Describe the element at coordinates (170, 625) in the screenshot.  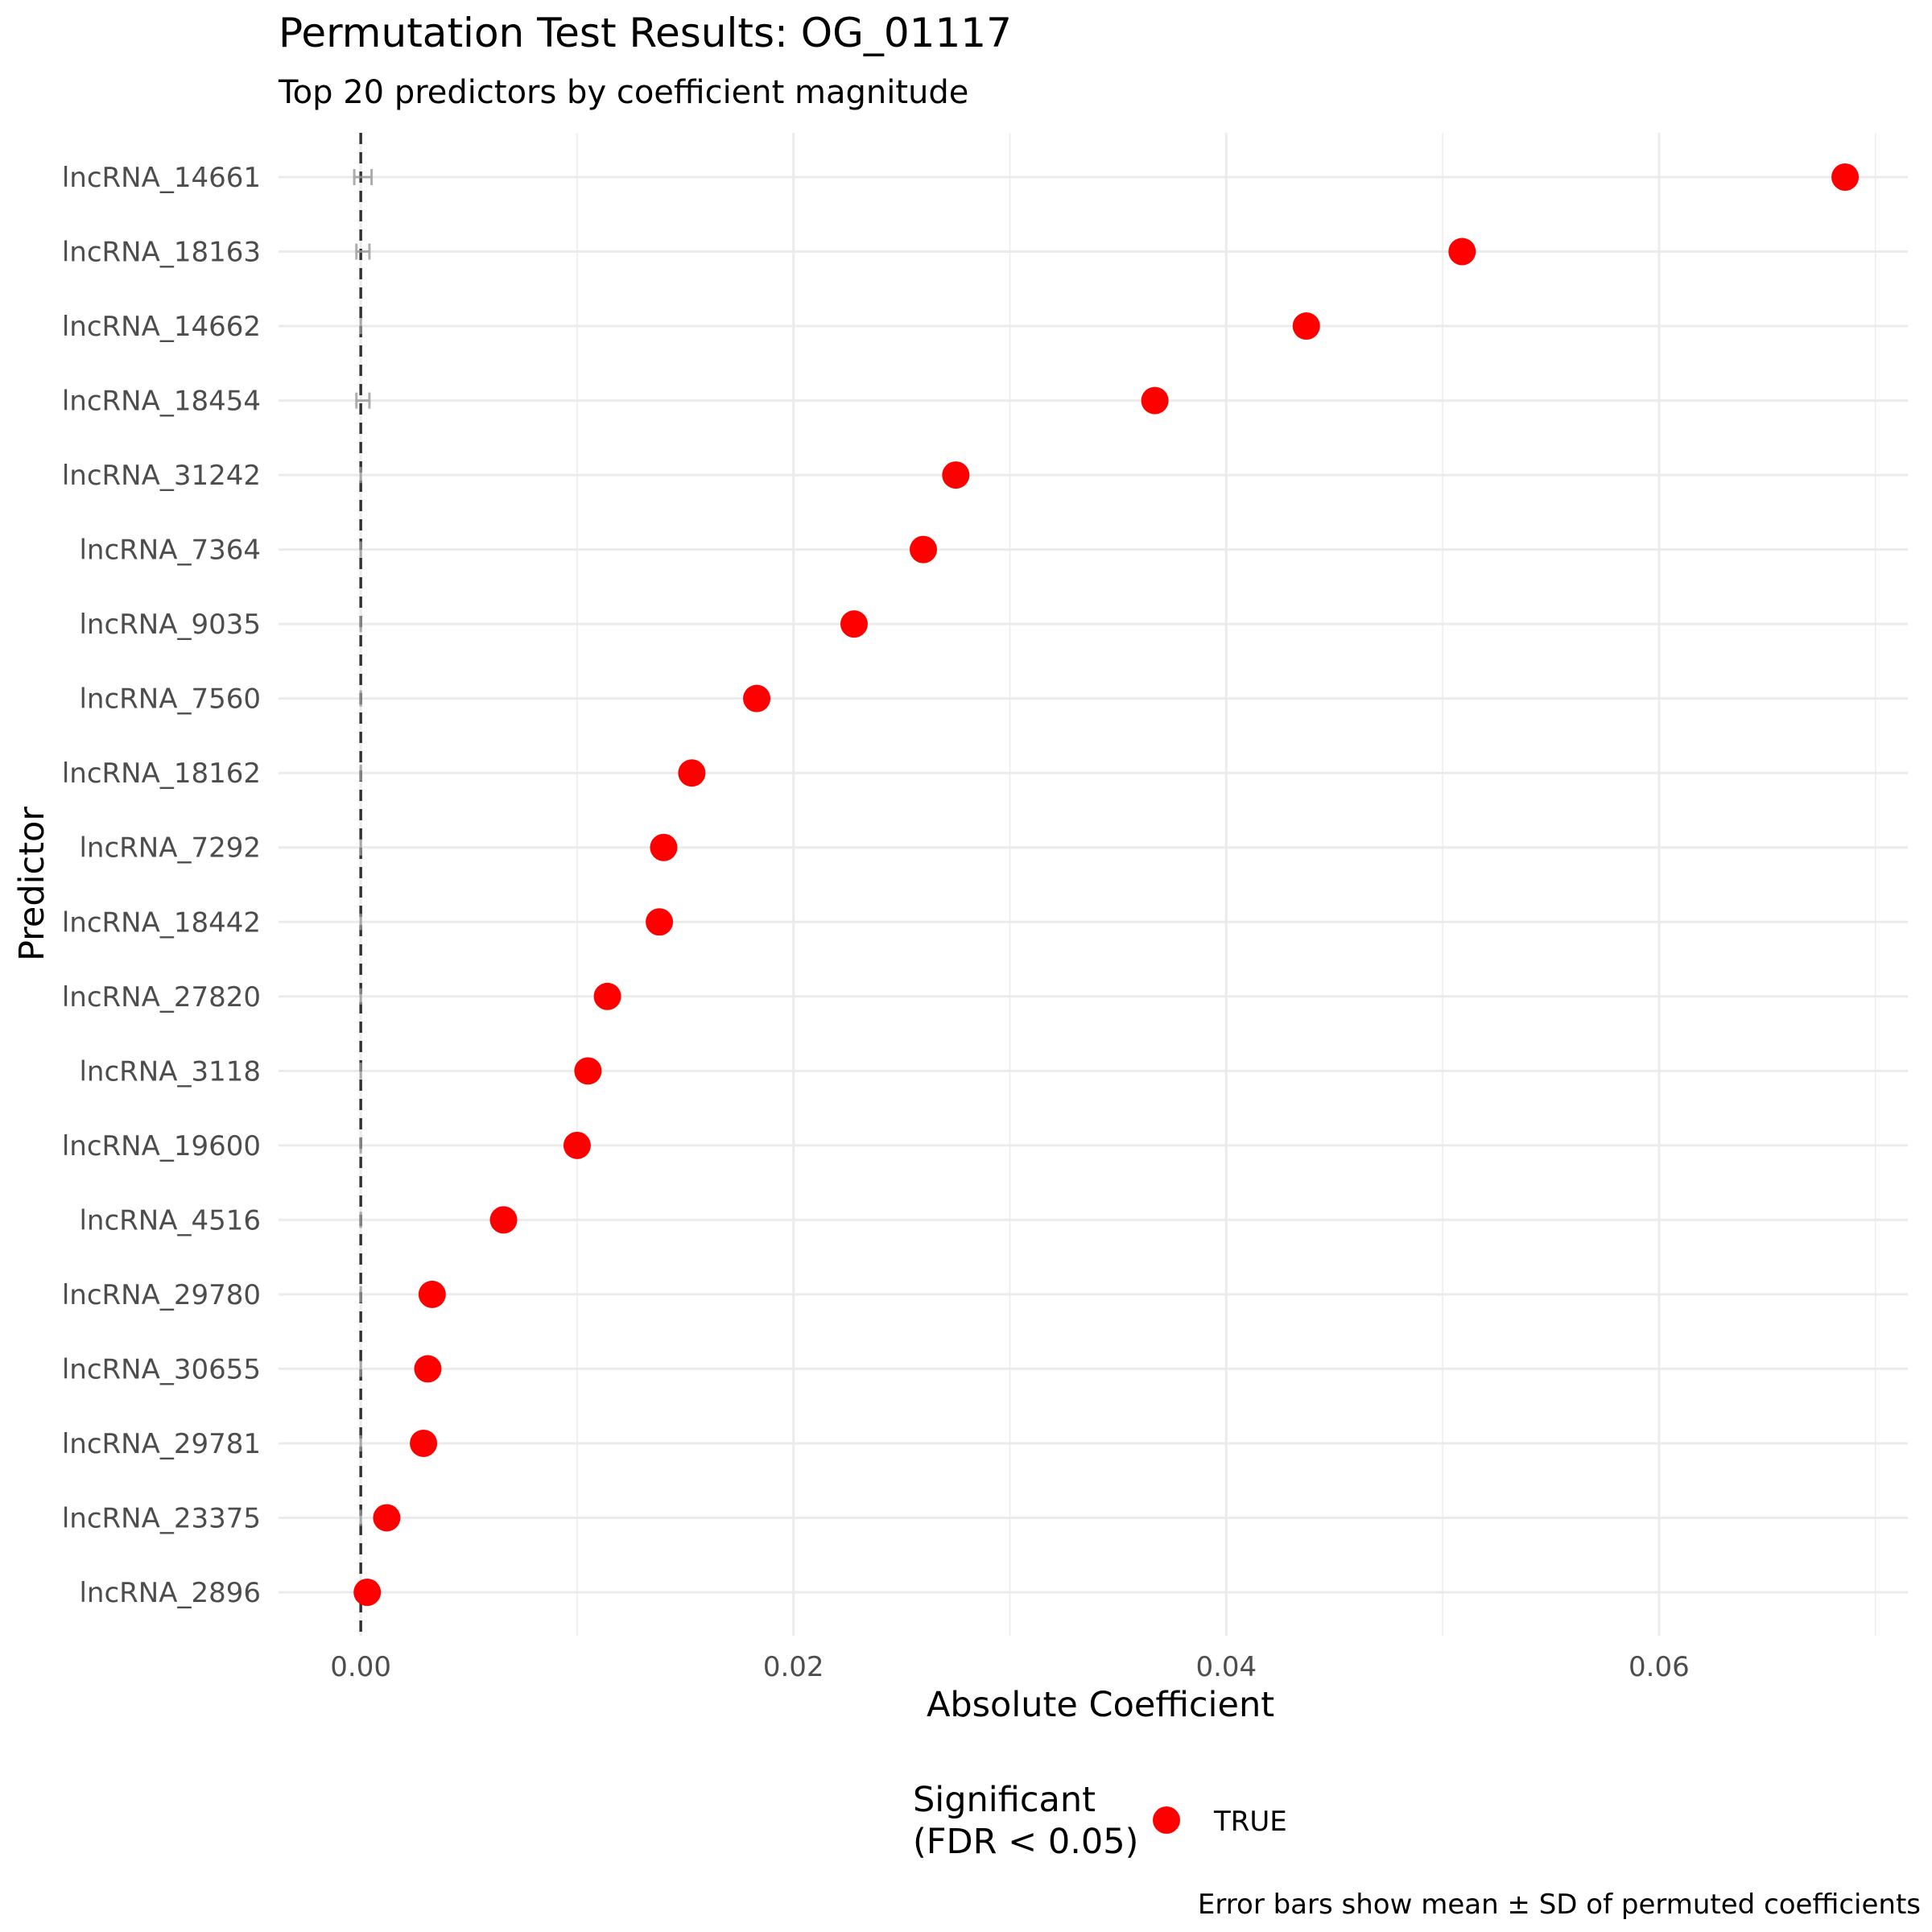
I see `y-tick-label: lncRNA_9035` at that location.